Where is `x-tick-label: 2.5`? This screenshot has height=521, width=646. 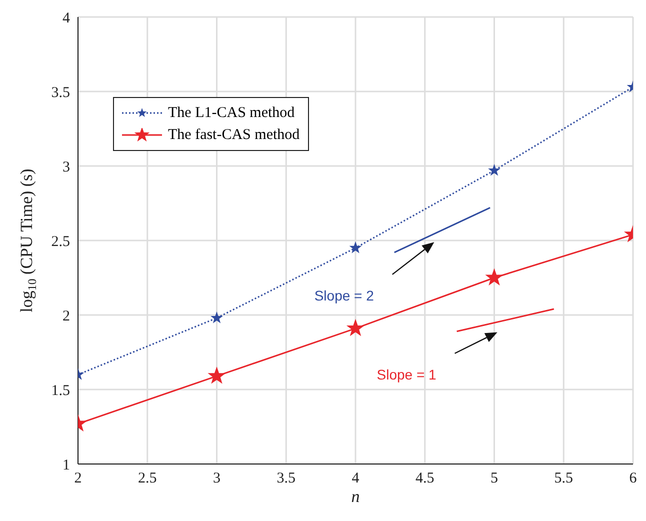
x-tick-label: 2.5 is located at coordinates (147, 478).